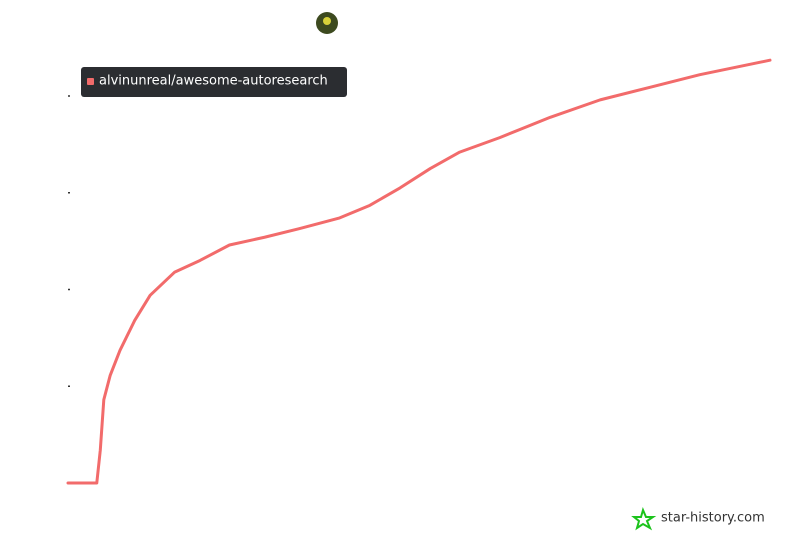 The image size is (800, 533). What do you see at coordinates (327, 21) in the screenshot?
I see `avatar-detail` at bounding box center [327, 21].